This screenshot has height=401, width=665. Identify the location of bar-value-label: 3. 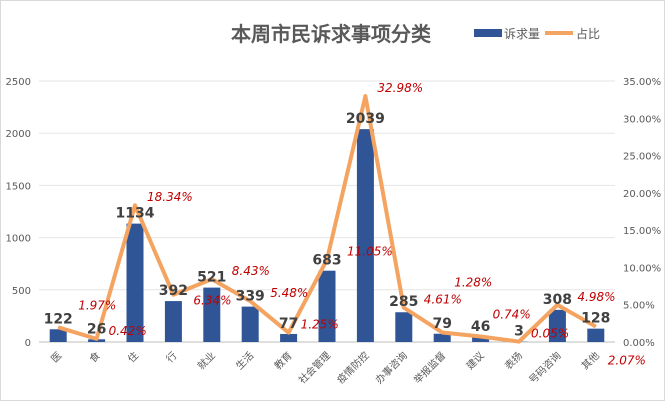
(519, 332).